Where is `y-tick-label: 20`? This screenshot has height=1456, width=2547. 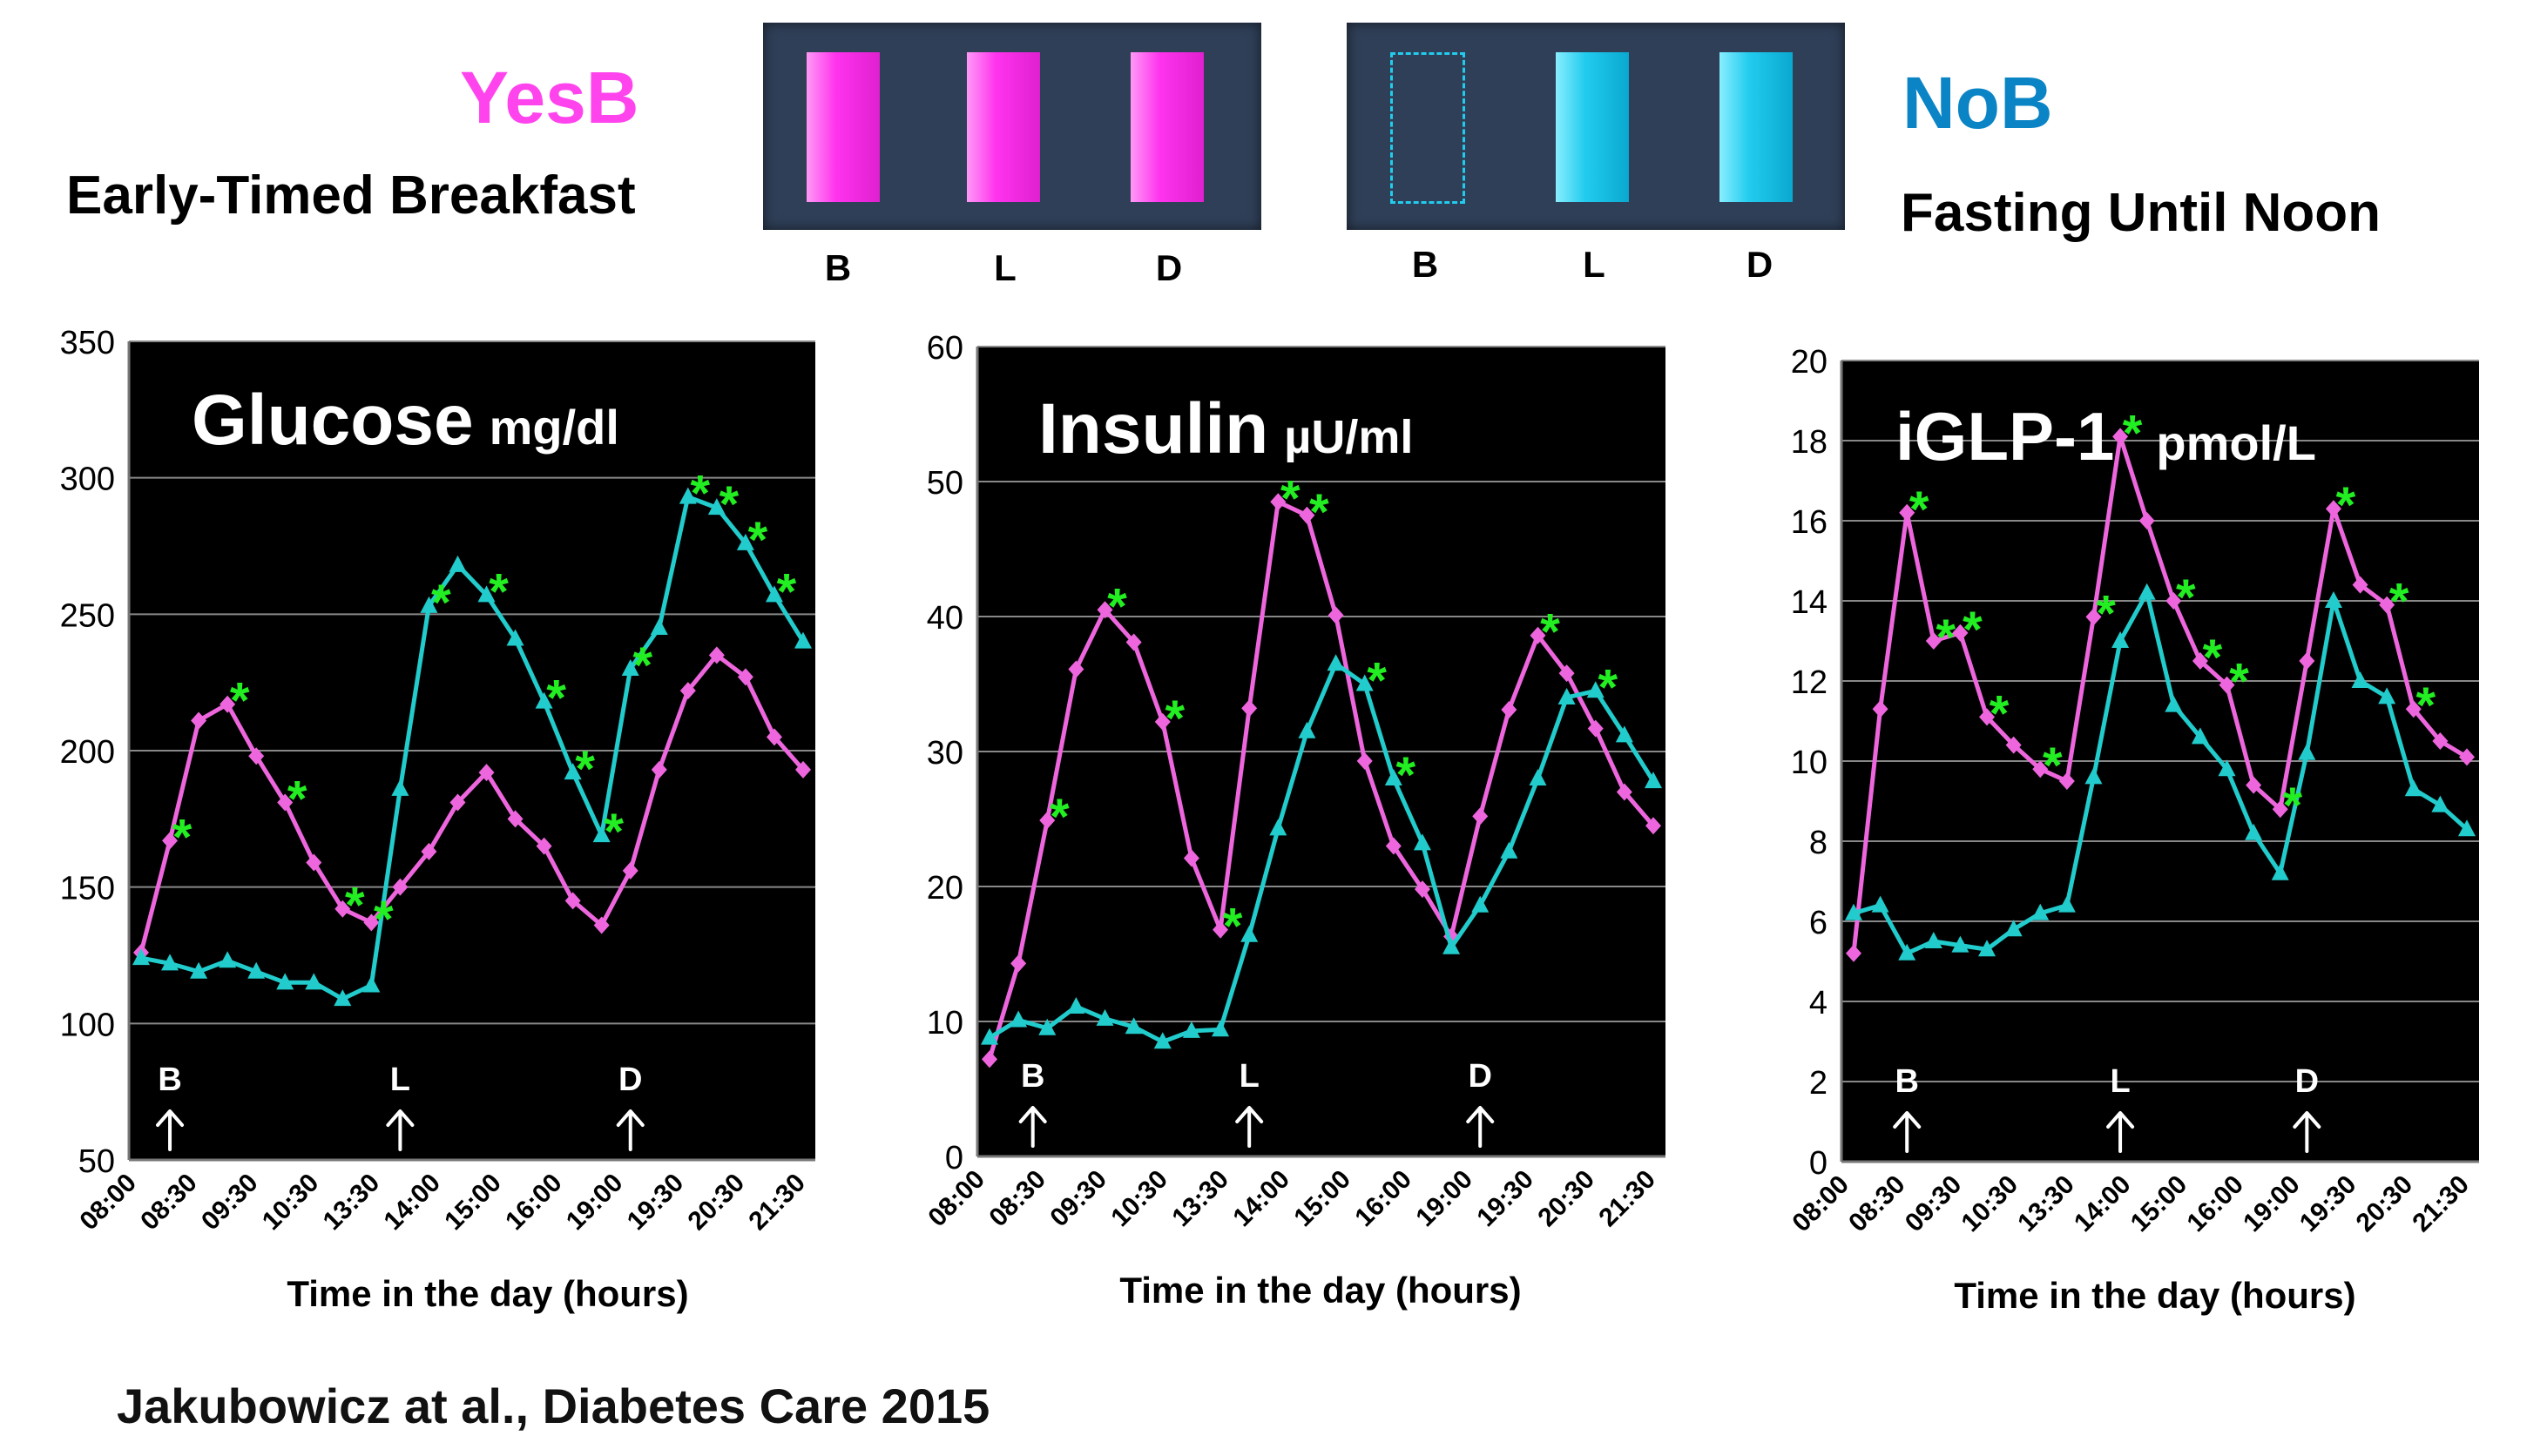 y-tick-label: 20 is located at coordinates (945, 888).